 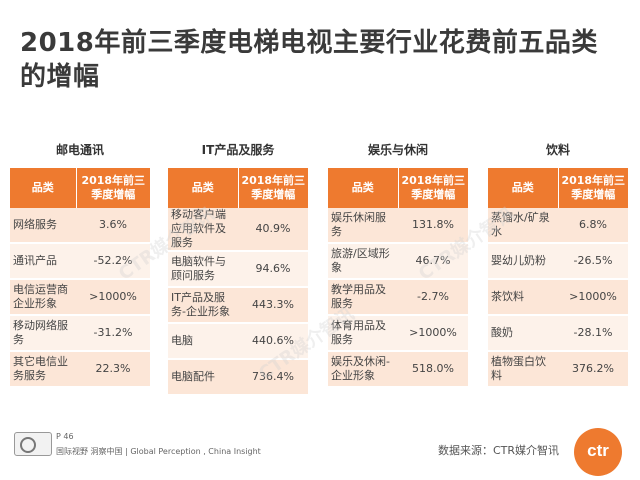 What do you see at coordinates (43, 261) in the screenshot?
I see `category-name: 通讯产品` at bounding box center [43, 261].